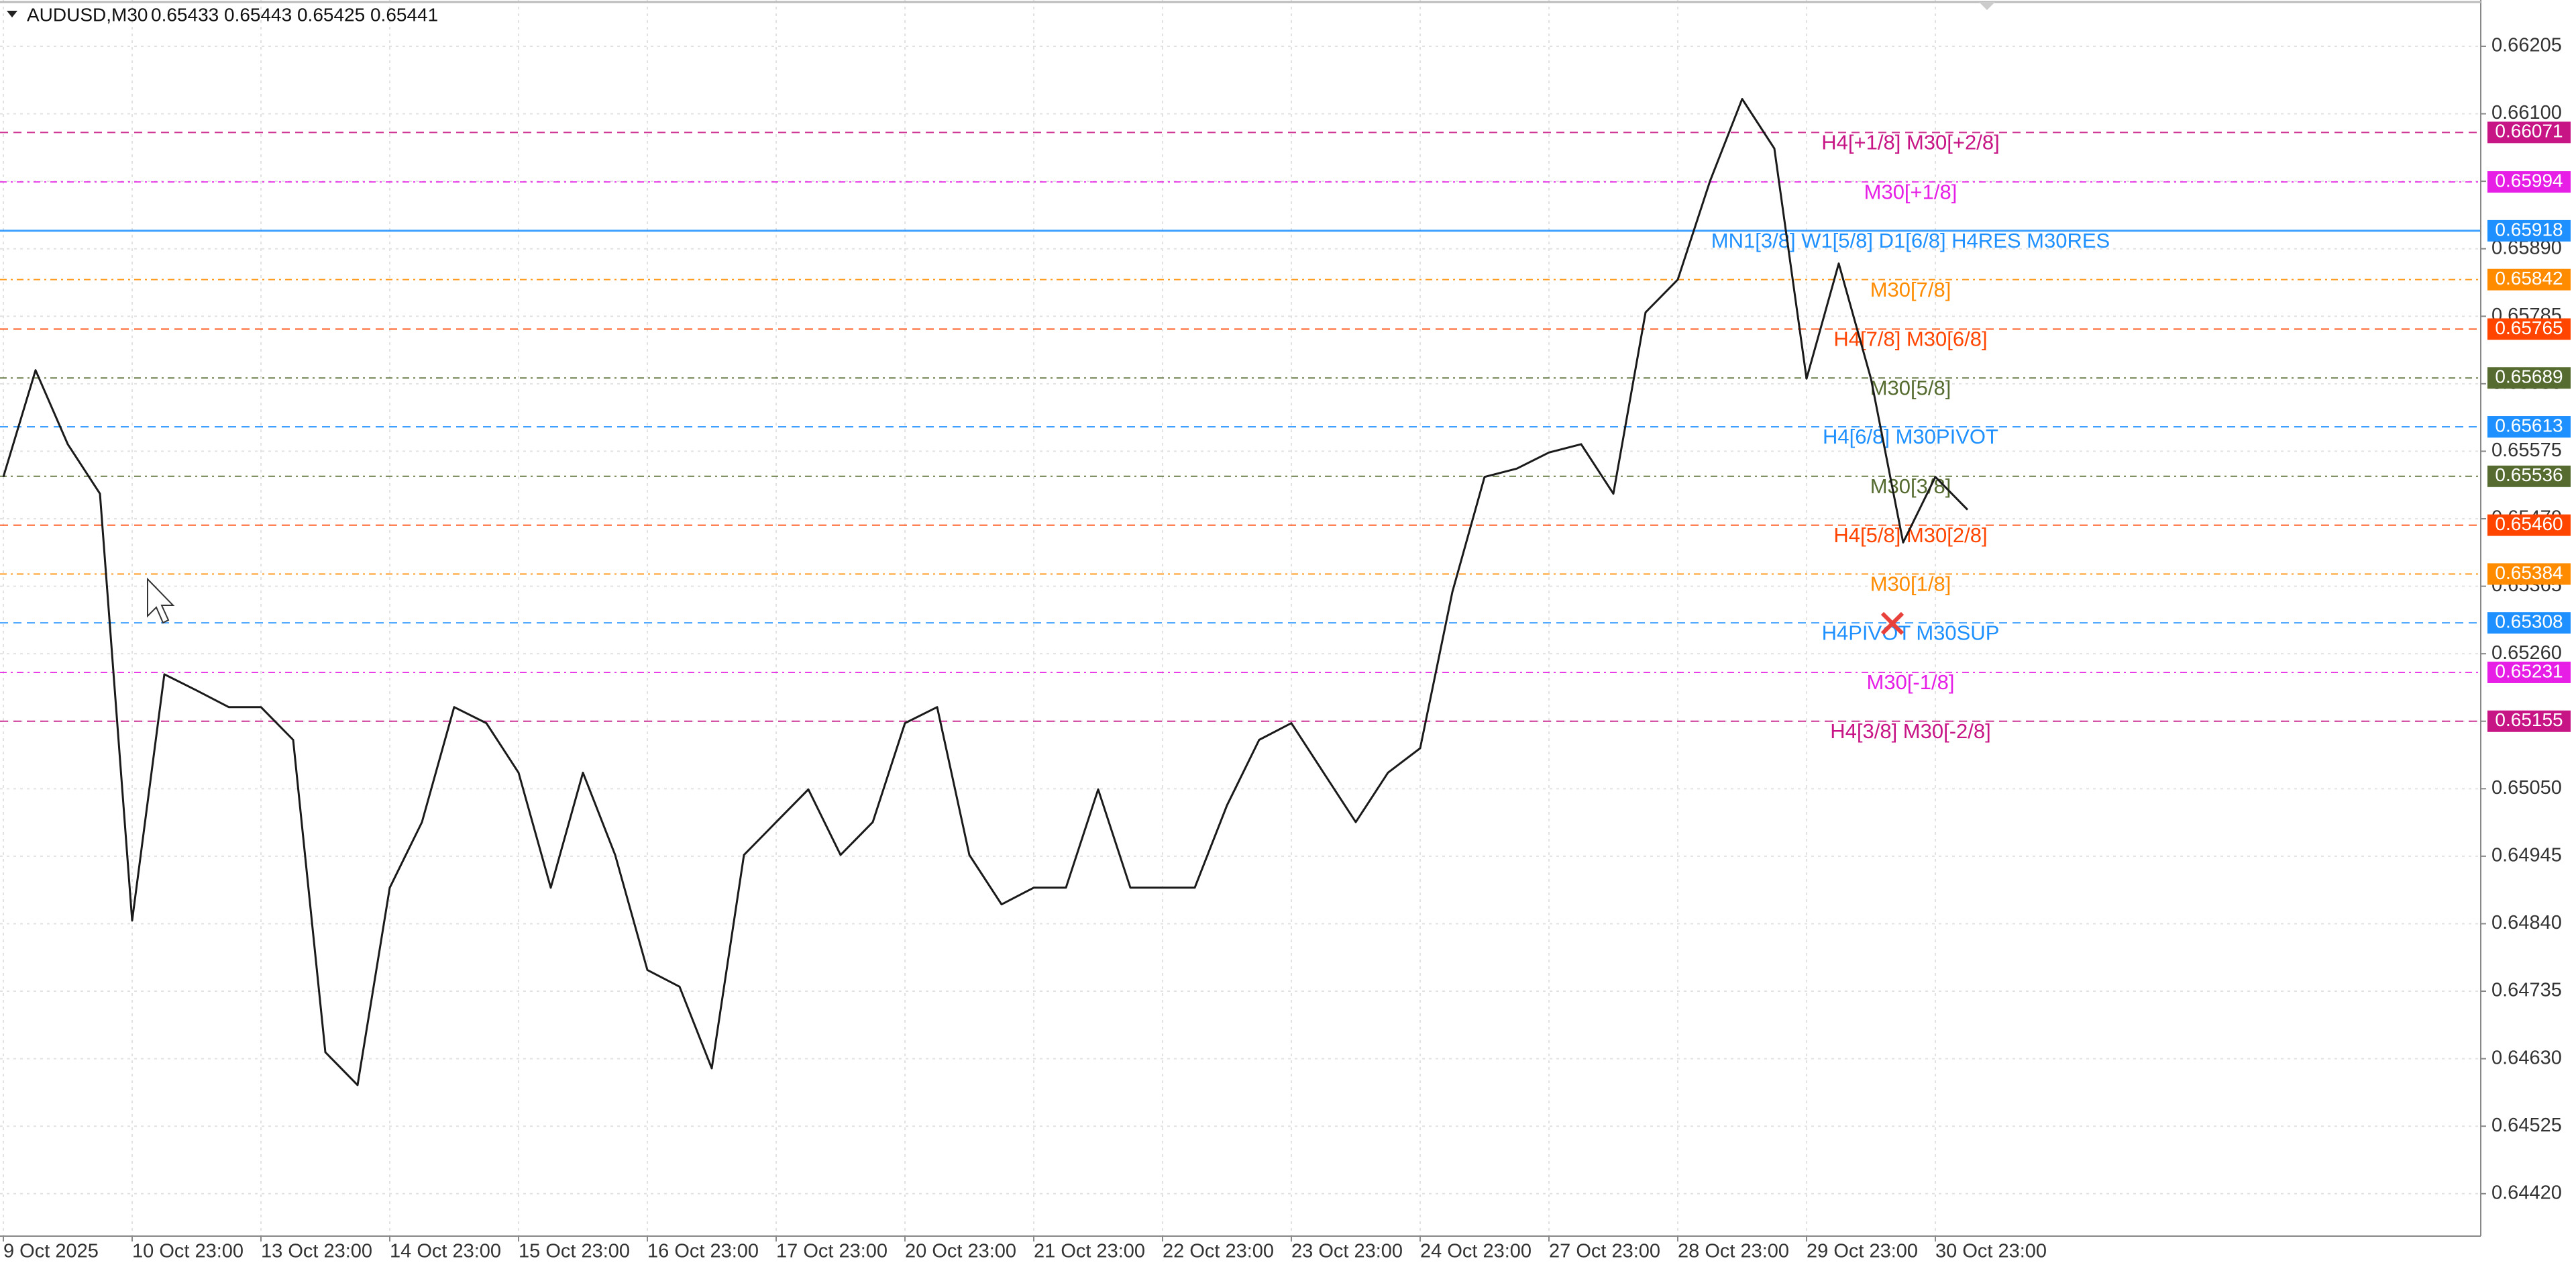 The height and width of the screenshot is (1269, 2576). What do you see at coordinates (1862, 1251) in the screenshot?
I see `x-tick-label: 29 Oct 23:00` at bounding box center [1862, 1251].